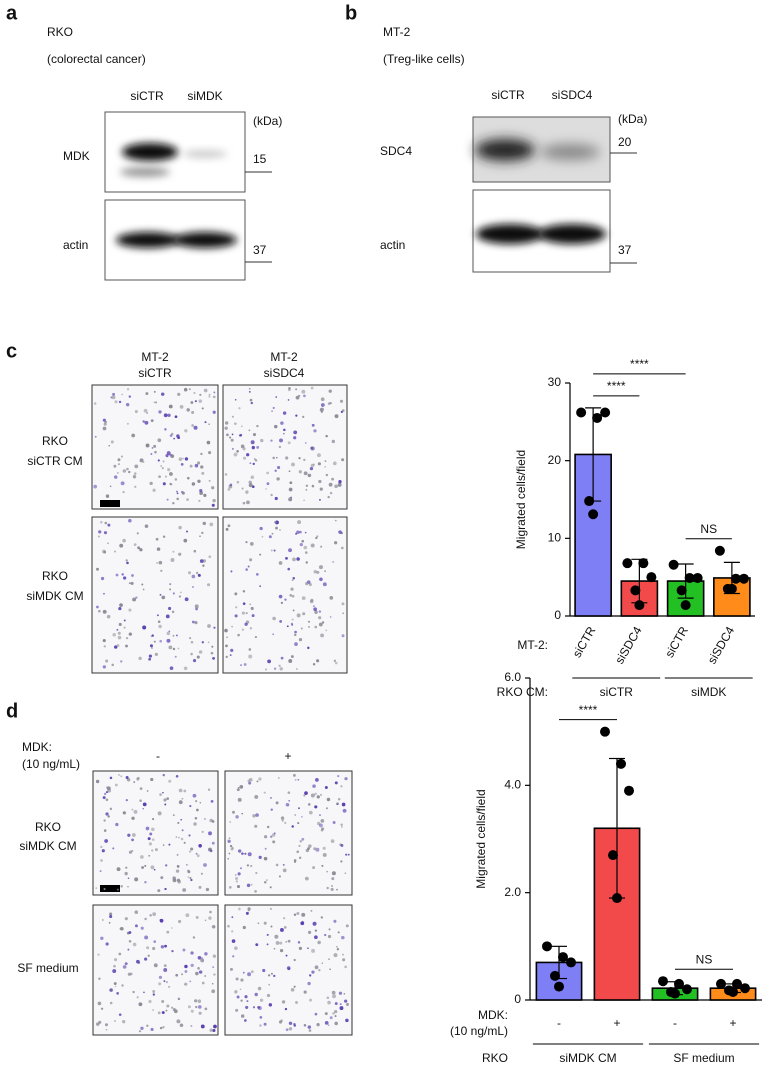 This screenshot has height=1068, width=782. What do you see at coordinates (284, 357) in the screenshot?
I see `column-label: MT-2` at bounding box center [284, 357].